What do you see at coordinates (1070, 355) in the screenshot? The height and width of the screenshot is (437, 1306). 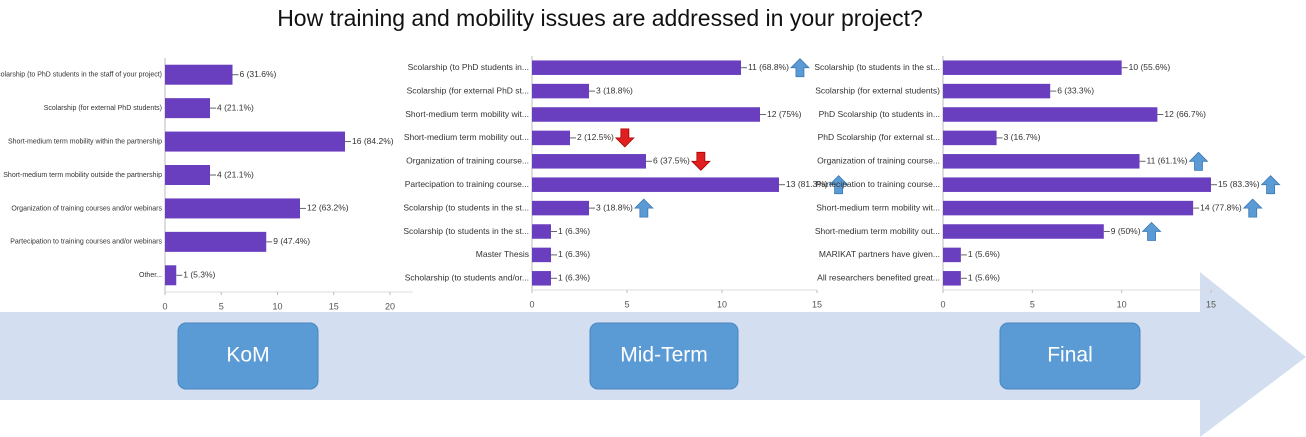 I see `stage-label: Final` at bounding box center [1070, 355].